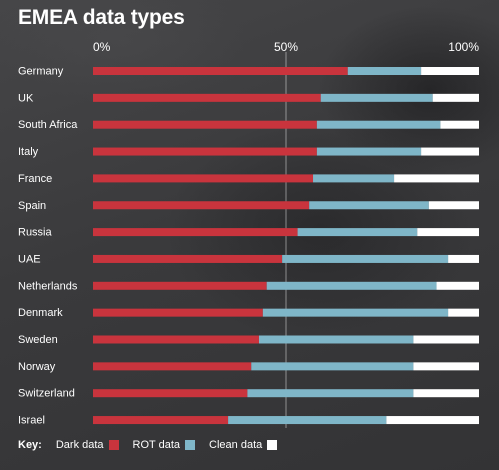 Image resolution: width=499 pixels, height=470 pixels. Describe the element at coordinates (463, 312) in the screenshot. I see `bar-denmark-clean-data` at that location.